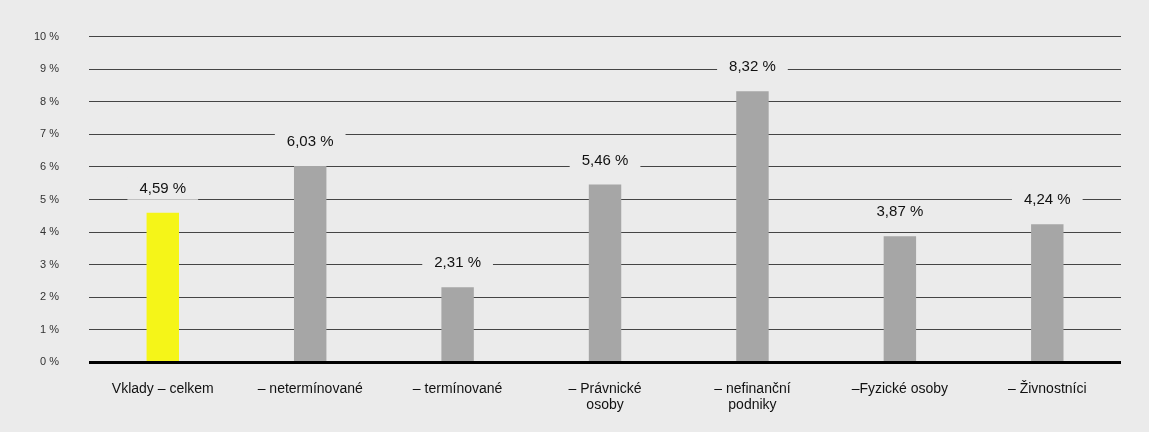 Image resolution: width=1149 pixels, height=432 pixels. I want to click on data-label: 8,32 %, so click(752, 66).